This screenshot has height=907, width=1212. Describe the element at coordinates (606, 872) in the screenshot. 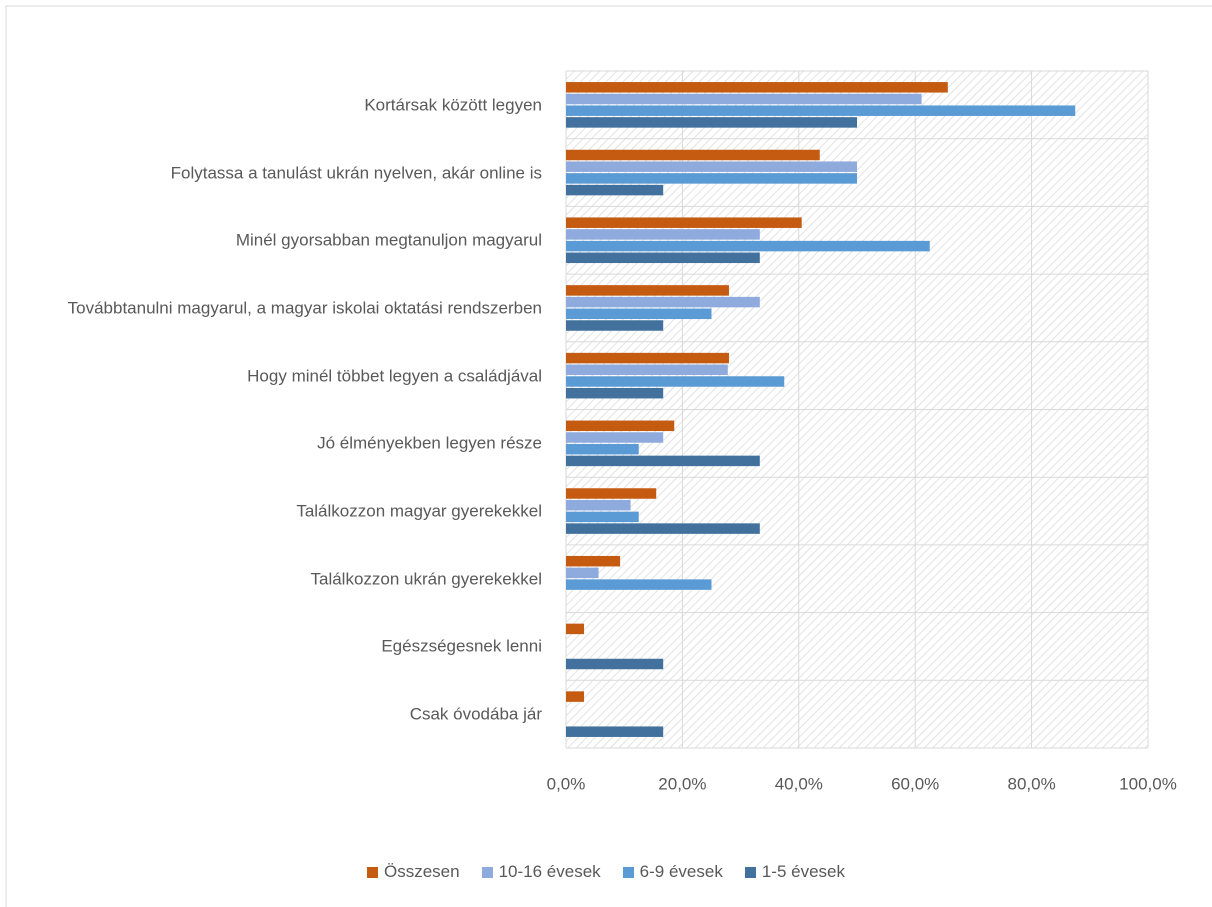

I see `legend: Összesen 10-16 évesek 6-9 évesek 1-5 évesek` at that location.